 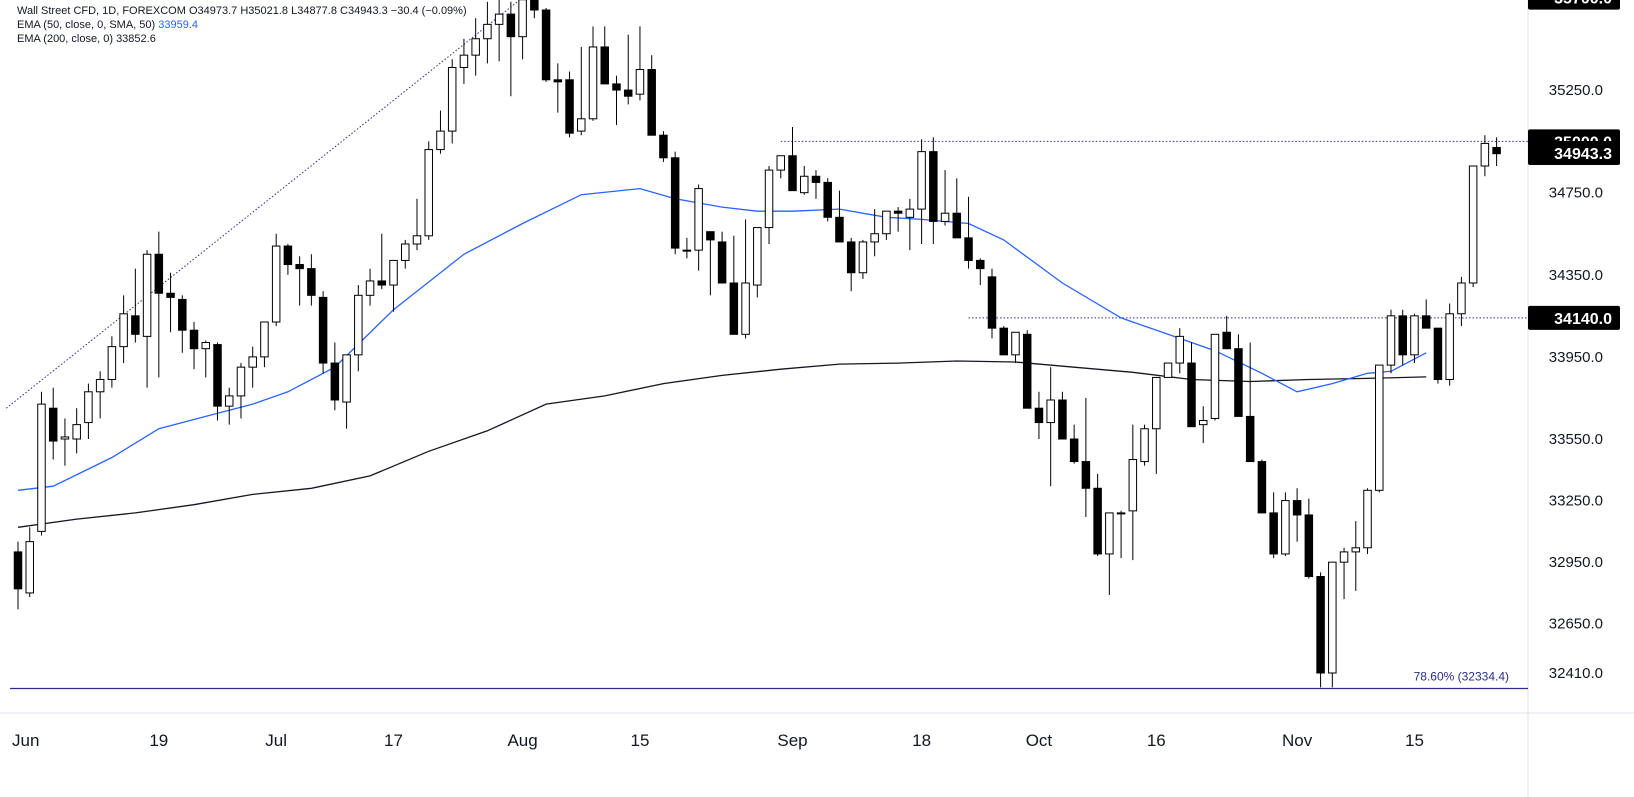 I want to click on legend-ema50-row: EMA (50, close, 0, SMA, 50) 33959.4, so click(x=242, y=25).